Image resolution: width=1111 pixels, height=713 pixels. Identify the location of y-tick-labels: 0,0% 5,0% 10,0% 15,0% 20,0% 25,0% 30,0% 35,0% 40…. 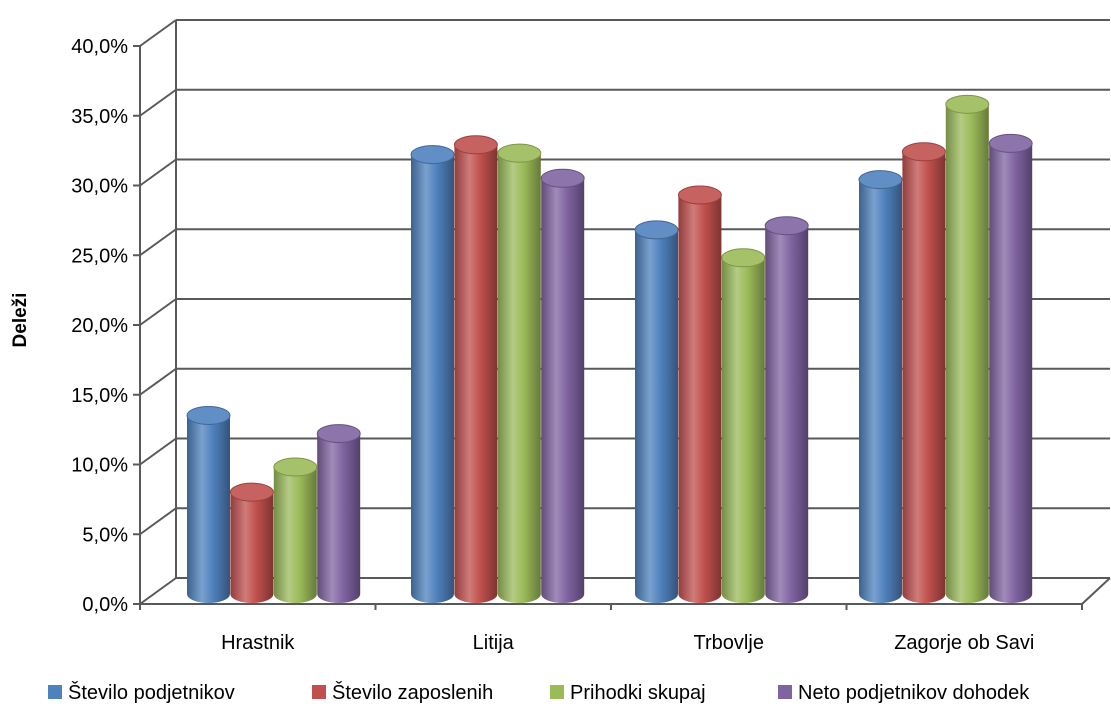
(99, 326).